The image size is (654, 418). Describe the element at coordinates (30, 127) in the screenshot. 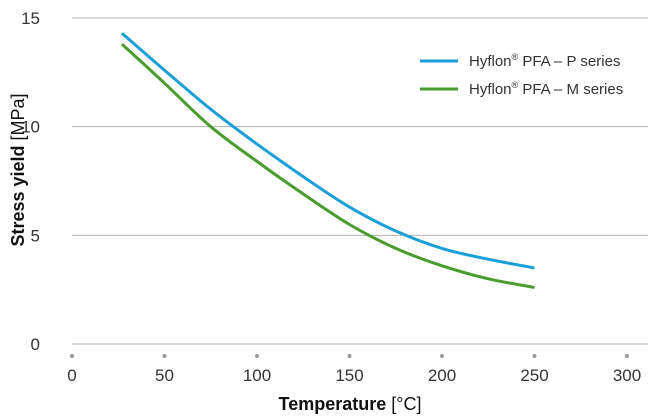

I see `y-tick-label: 10` at that location.